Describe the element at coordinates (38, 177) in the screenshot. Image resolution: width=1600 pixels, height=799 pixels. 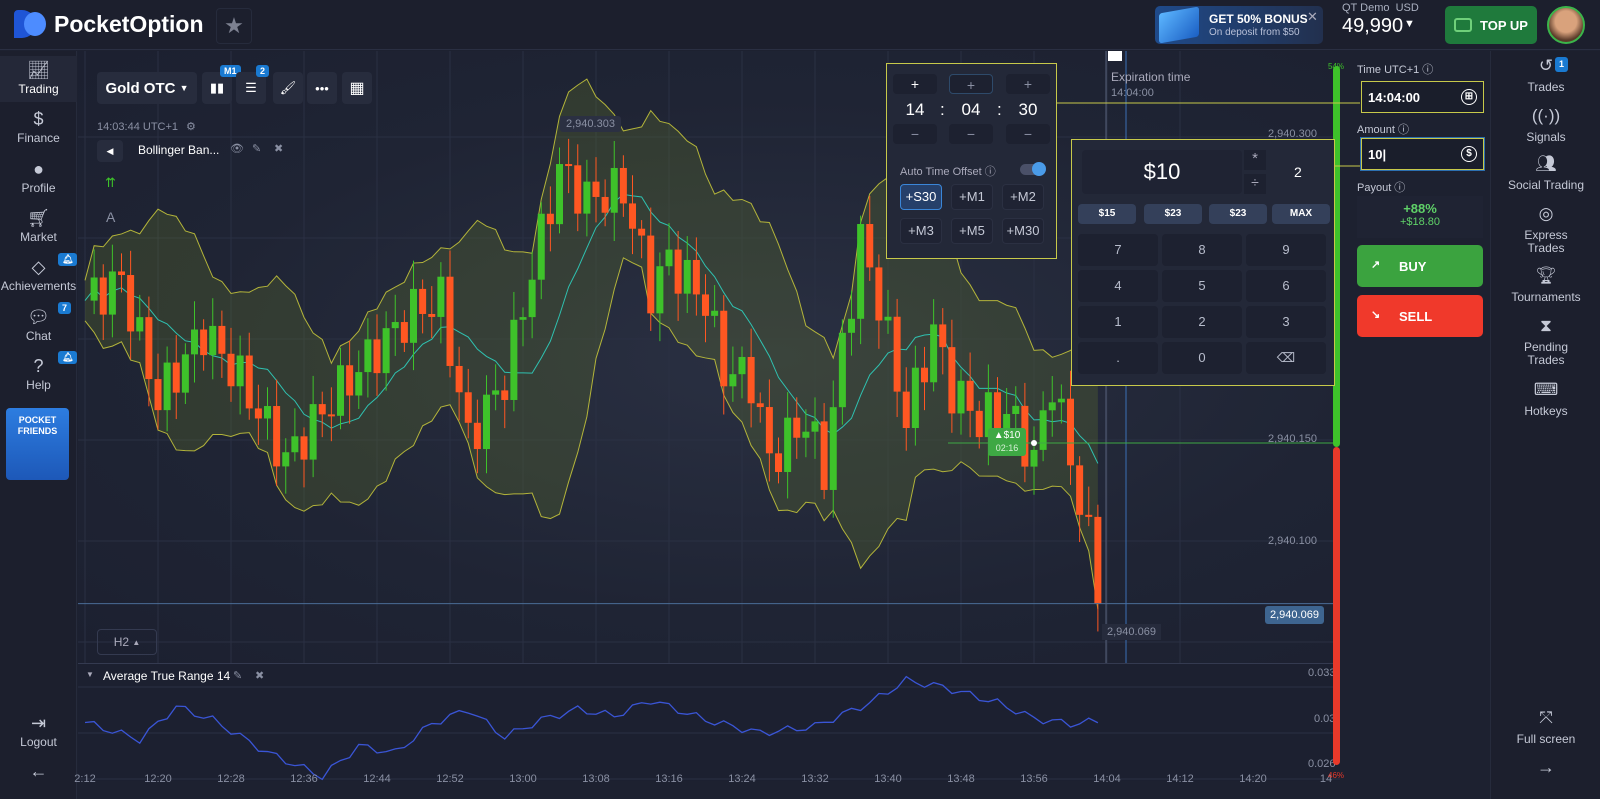
I see `sidebar-item-profile: ● Profile` at that location.